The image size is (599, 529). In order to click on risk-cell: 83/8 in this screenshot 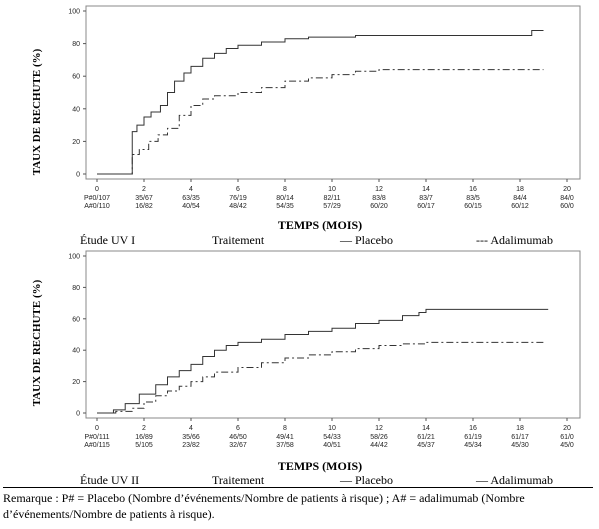, I will do `click(379, 198)`.